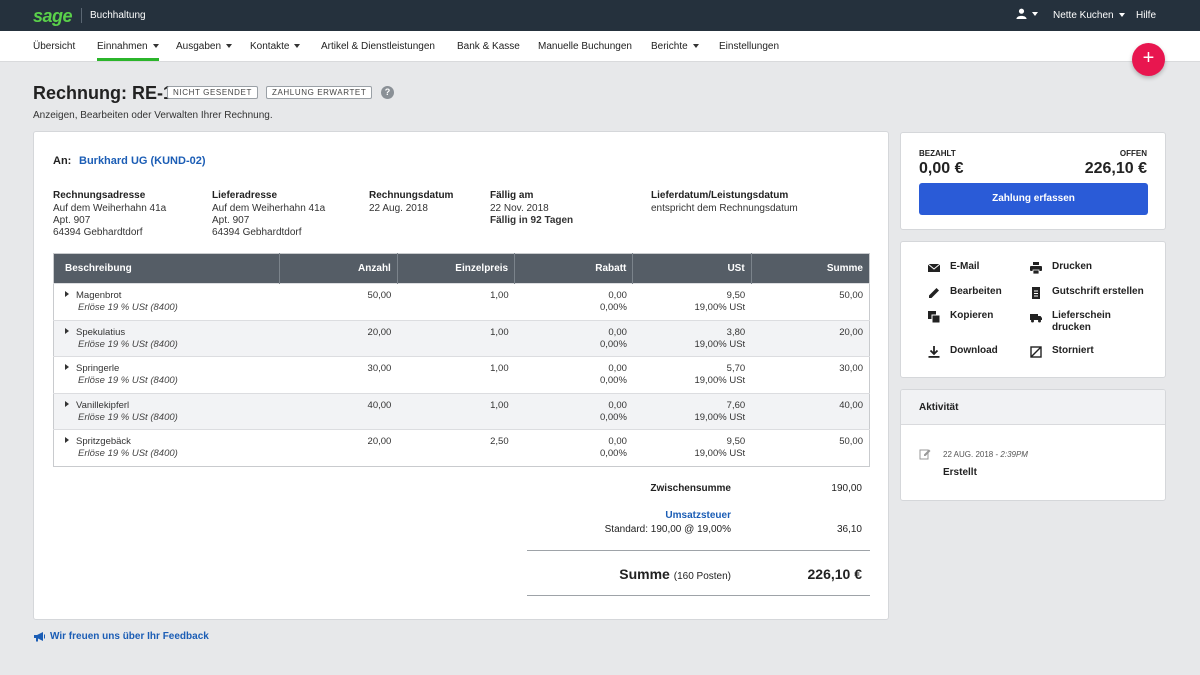 The height and width of the screenshot is (675, 1200). I want to click on nav-ausgaben: Ausgaben, so click(204, 46).